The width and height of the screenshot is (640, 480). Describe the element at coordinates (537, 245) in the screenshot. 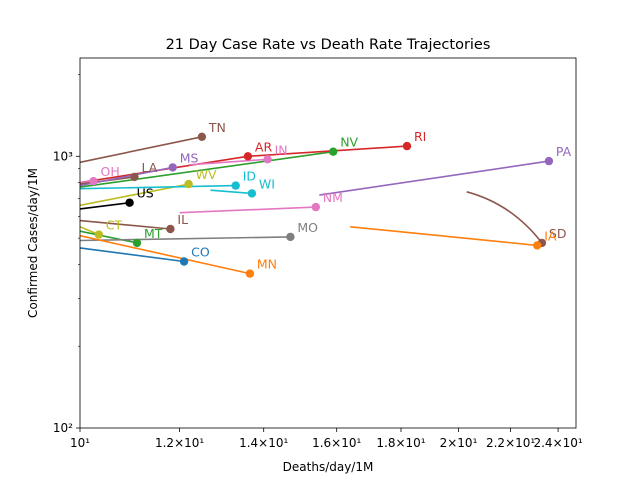

I see `series-end-point-ia` at that location.